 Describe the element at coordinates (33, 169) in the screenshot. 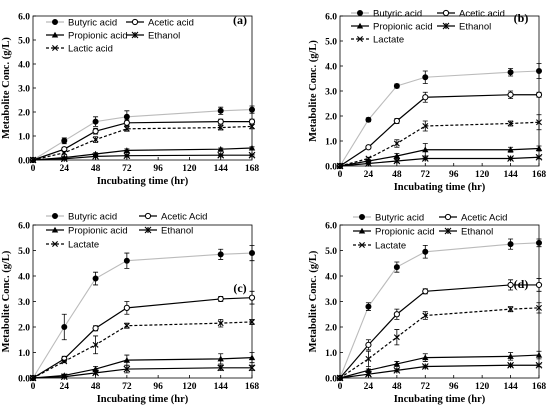

I see `x-tick-label: 0` at that location.